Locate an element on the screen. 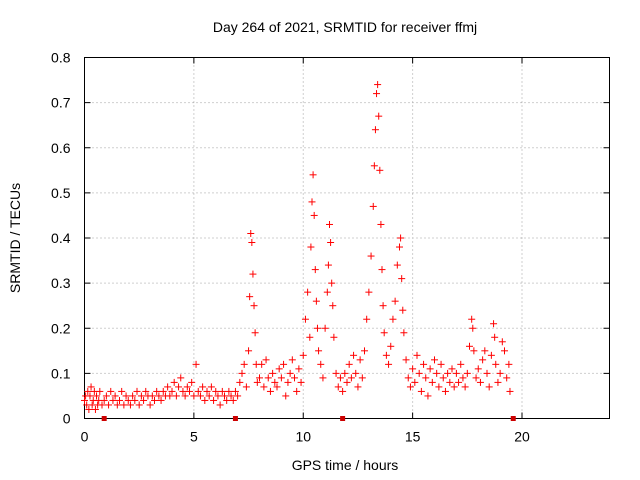  y-tick-label: 0.2 is located at coordinates (61, 328).